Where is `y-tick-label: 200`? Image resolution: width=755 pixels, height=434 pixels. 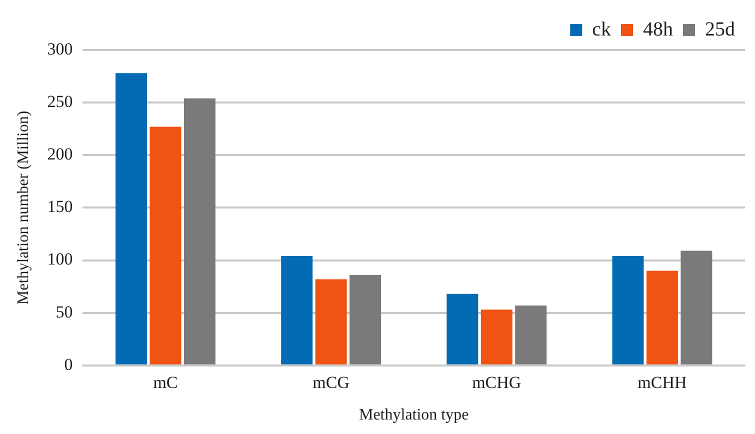
y-tick-label: 200 is located at coordinates (60, 154).